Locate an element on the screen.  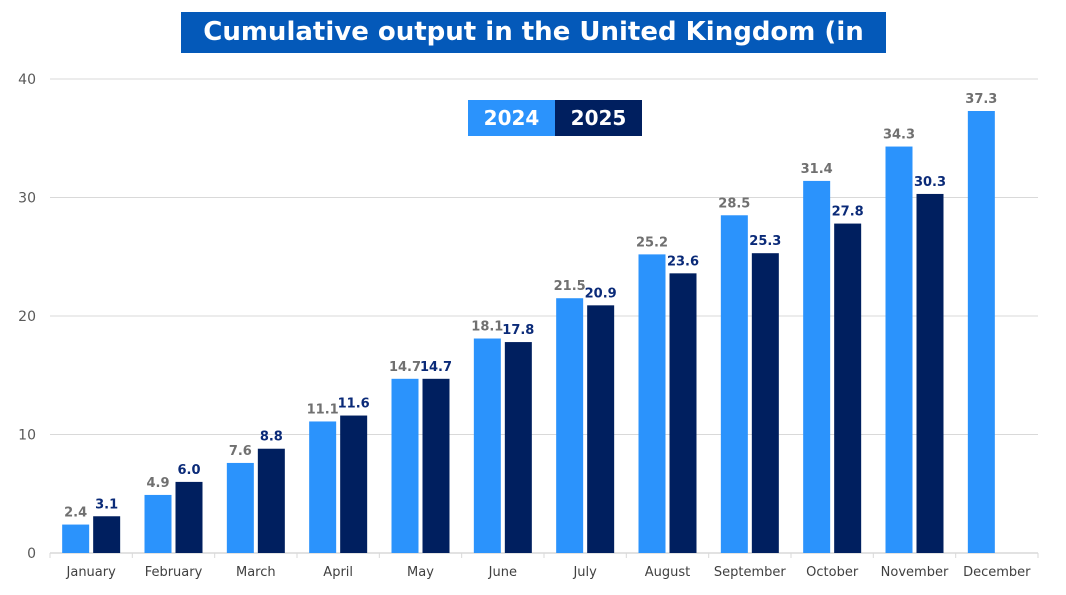
data-label-2025: 3.1 is located at coordinates (106, 504).